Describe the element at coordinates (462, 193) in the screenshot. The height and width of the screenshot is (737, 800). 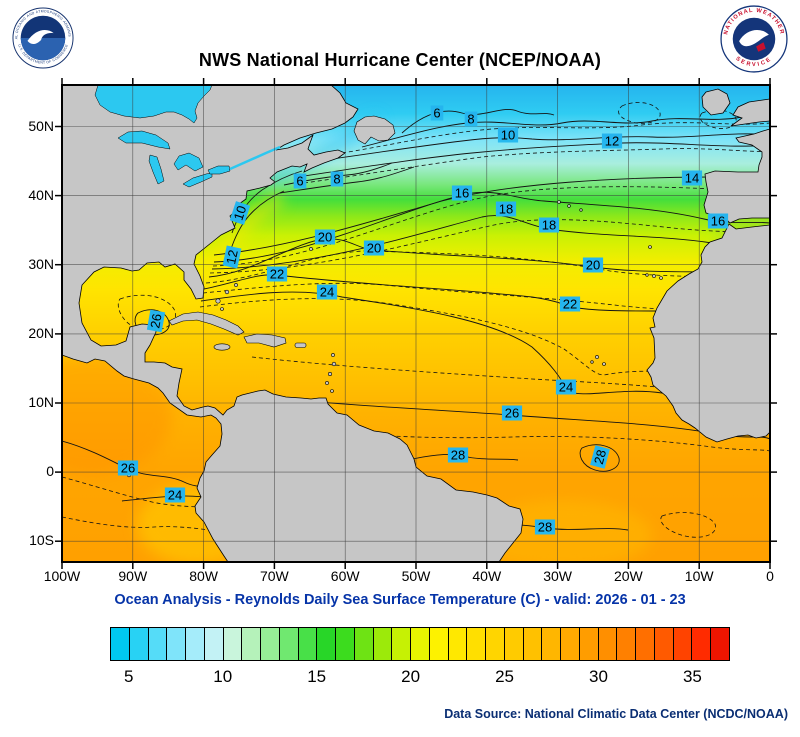
I see `svg-text: 16` at that location.